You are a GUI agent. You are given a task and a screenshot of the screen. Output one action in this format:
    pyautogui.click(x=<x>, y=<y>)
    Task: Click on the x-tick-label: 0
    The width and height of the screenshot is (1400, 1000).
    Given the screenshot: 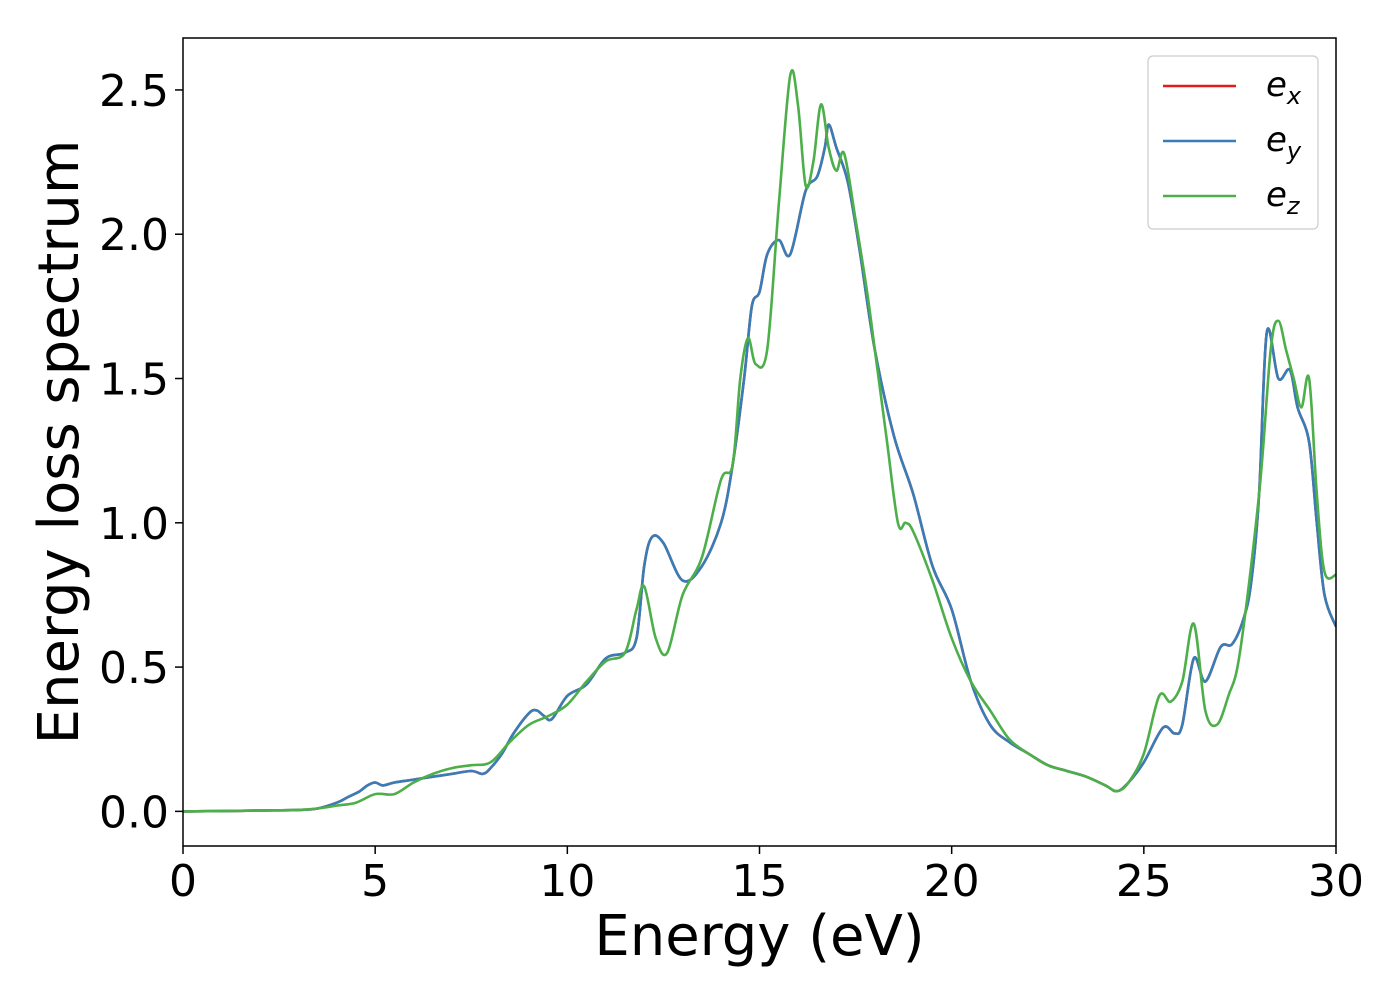 What is the action you would take?
    pyautogui.click(x=183, y=881)
    